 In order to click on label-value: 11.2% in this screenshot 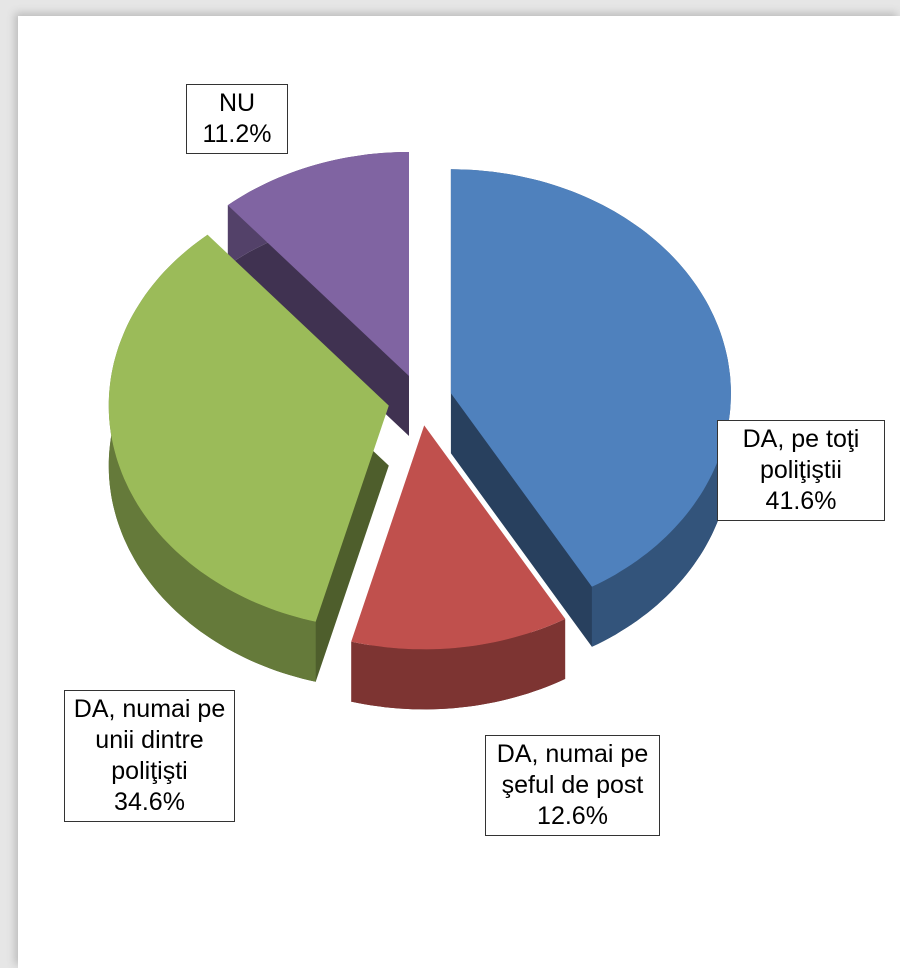, I will do `click(237, 134)`.